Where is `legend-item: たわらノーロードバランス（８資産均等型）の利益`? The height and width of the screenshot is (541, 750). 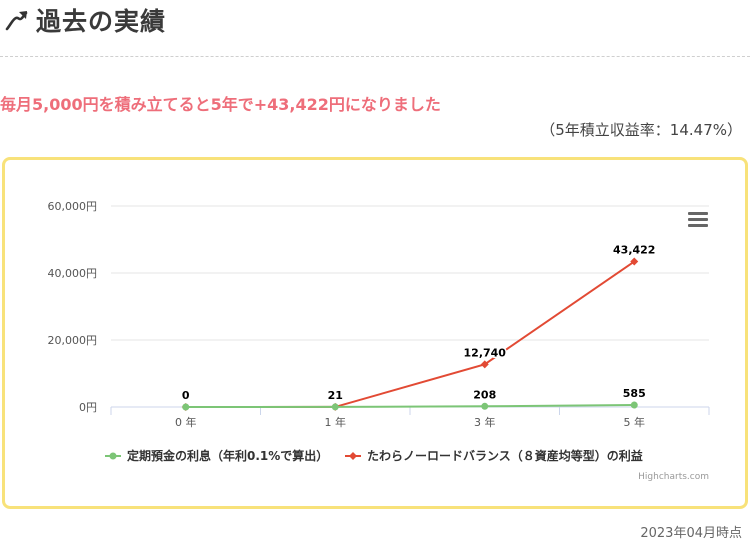
legend-item: たわらノーロードバランス（８資産均等型）の利益 is located at coordinates (494, 455).